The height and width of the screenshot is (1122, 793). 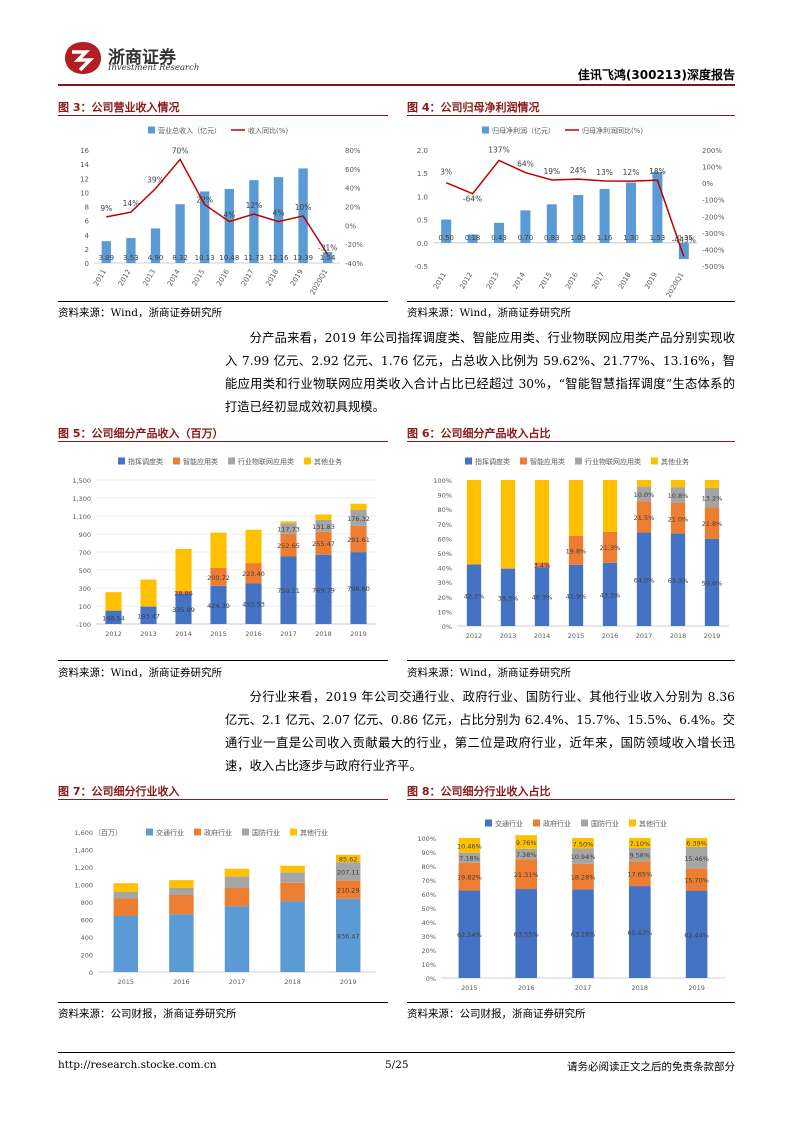 What do you see at coordinates (119, 107) in the screenshot?
I see `figure-3-title: 图 3：公司营业收入情况` at bounding box center [119, 107].